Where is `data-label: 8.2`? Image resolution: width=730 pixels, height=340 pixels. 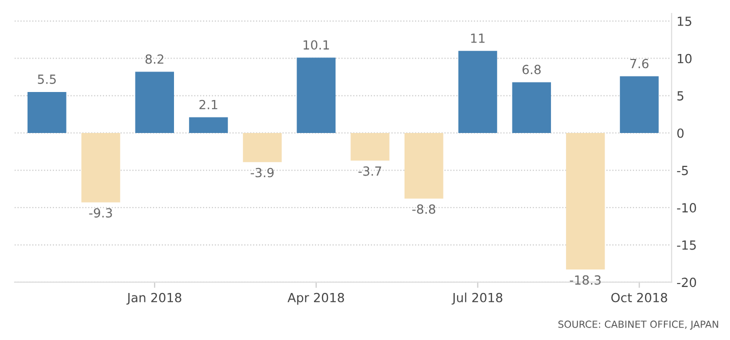
data-label: 8.2 is located at coordinates (155, 59).